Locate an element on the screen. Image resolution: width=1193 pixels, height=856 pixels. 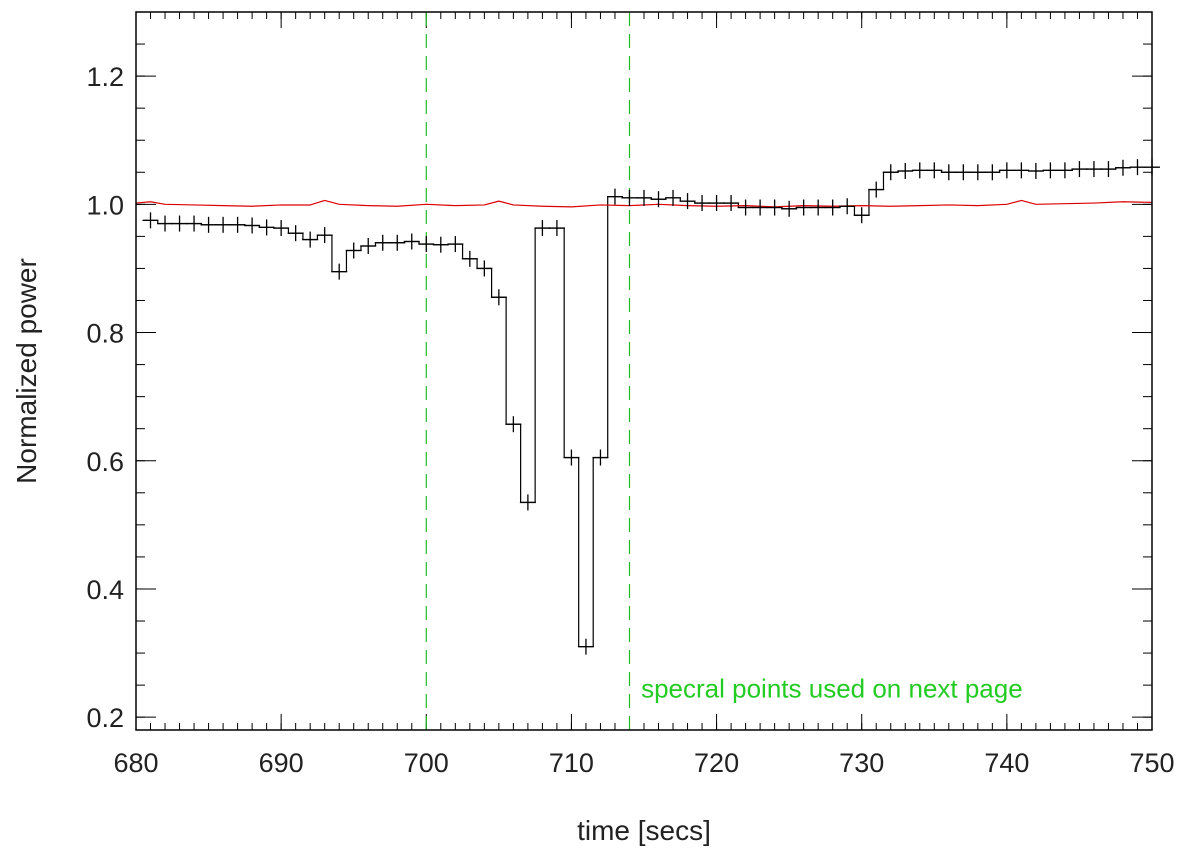
annotation-text: specral points used on next page is located at coordinates (832, 688).